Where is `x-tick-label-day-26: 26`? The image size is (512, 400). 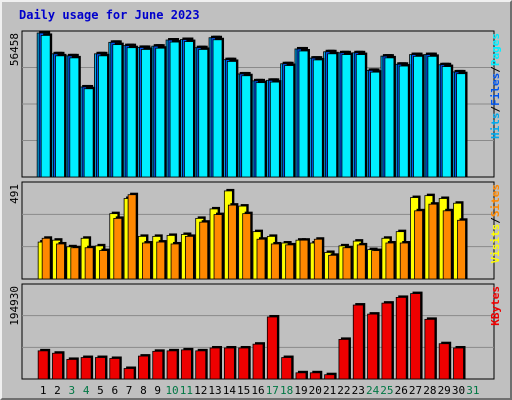
x-tick-label-day-26: 26 is located at coordinates (401, 390).